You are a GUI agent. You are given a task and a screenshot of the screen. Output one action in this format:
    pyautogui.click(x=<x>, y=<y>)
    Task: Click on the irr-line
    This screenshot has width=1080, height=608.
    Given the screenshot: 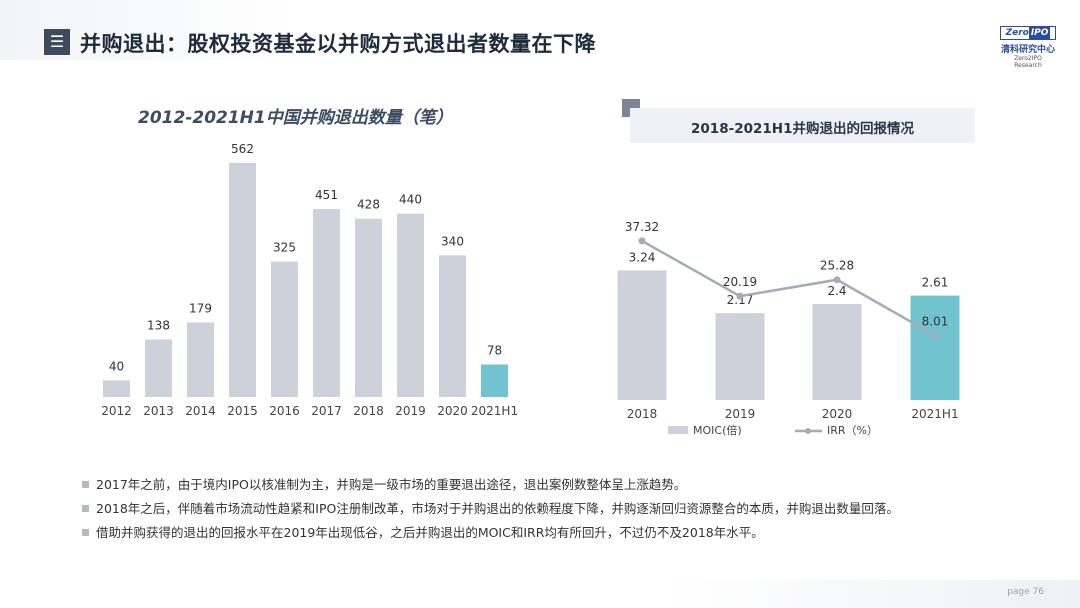 What is the action you would take?
    pyautogui.click(x=788, y=288)
    